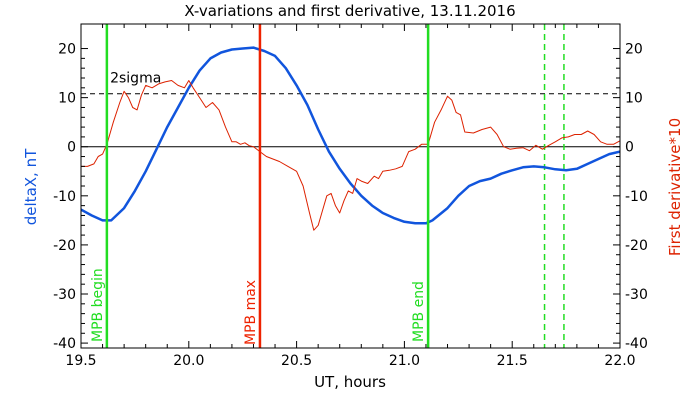 Image resolution: width=700 pixels, height=400 pixels. Describe the element at coordinates (512, 361) in the screenshot. I see `x-tick-label: 21.5` at that location.